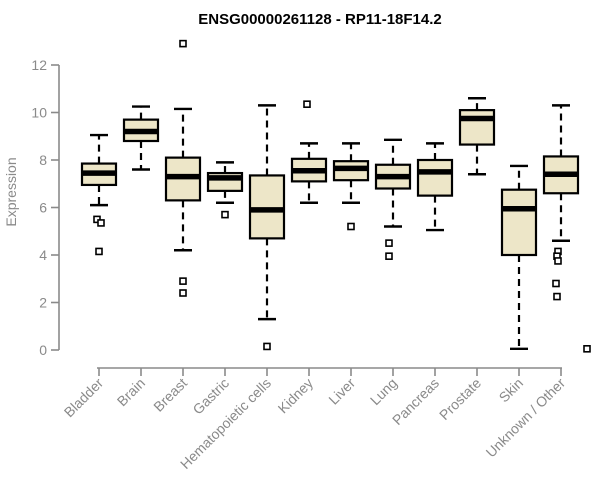 This screenshot has width=600, height=500. Describe the element at coordinates (511, 390) in the screenshot. I see `x-tick-label: Skin` at that location.